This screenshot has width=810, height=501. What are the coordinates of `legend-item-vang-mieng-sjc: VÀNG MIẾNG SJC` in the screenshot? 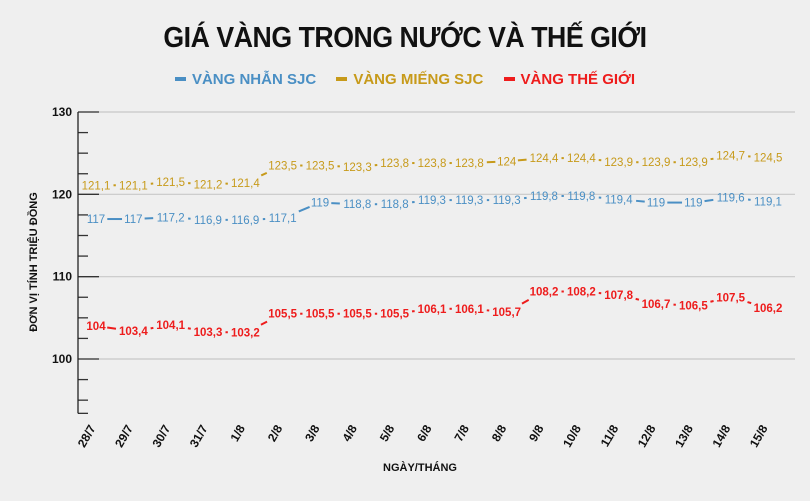 It's located at (409, 79).